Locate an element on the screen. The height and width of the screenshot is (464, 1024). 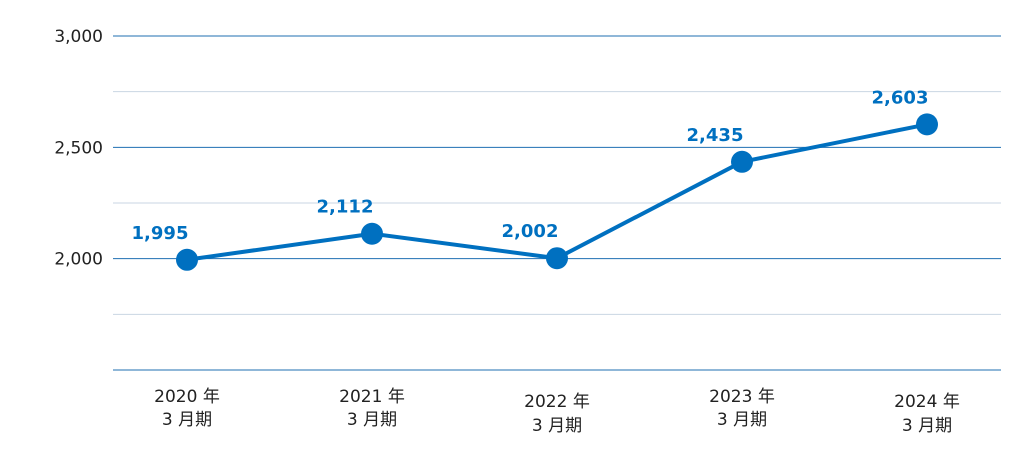
x-tick-label: 2020 年 3 月期 is located at coordinates (187, 408).